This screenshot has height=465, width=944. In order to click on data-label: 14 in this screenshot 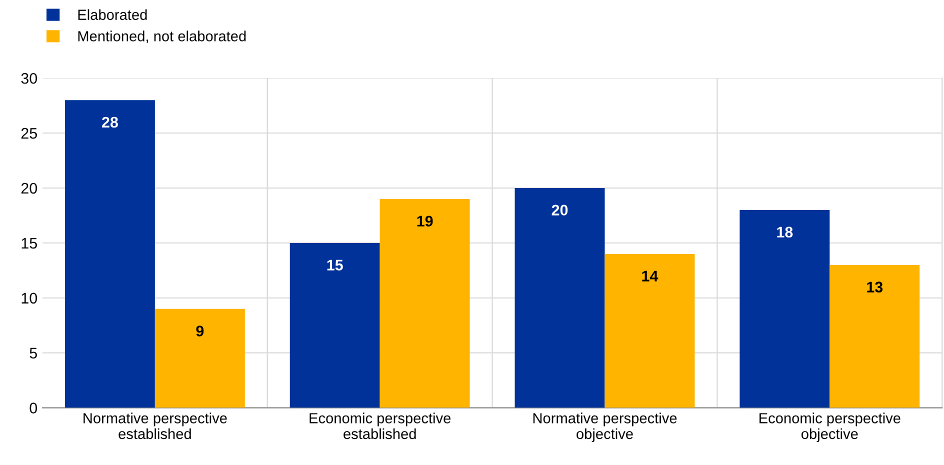, I will do `click(650, 276)`.